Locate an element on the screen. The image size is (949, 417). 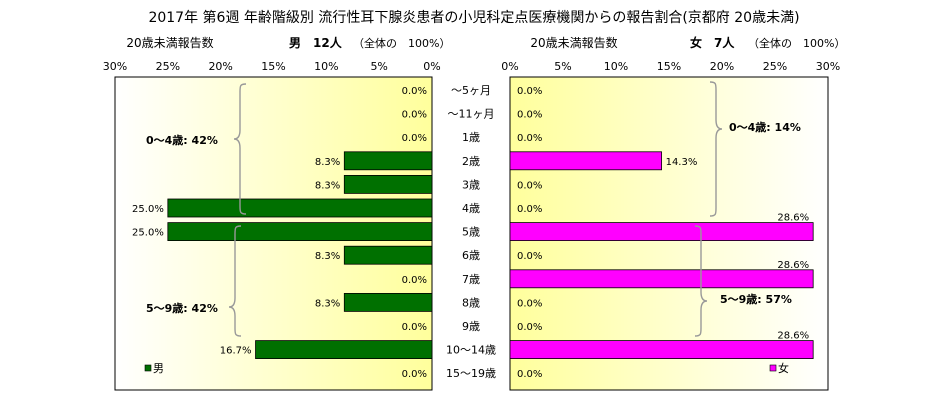
male-0-4-annotation: 0〜4歳: 42% is located at coordinates (182, 140).